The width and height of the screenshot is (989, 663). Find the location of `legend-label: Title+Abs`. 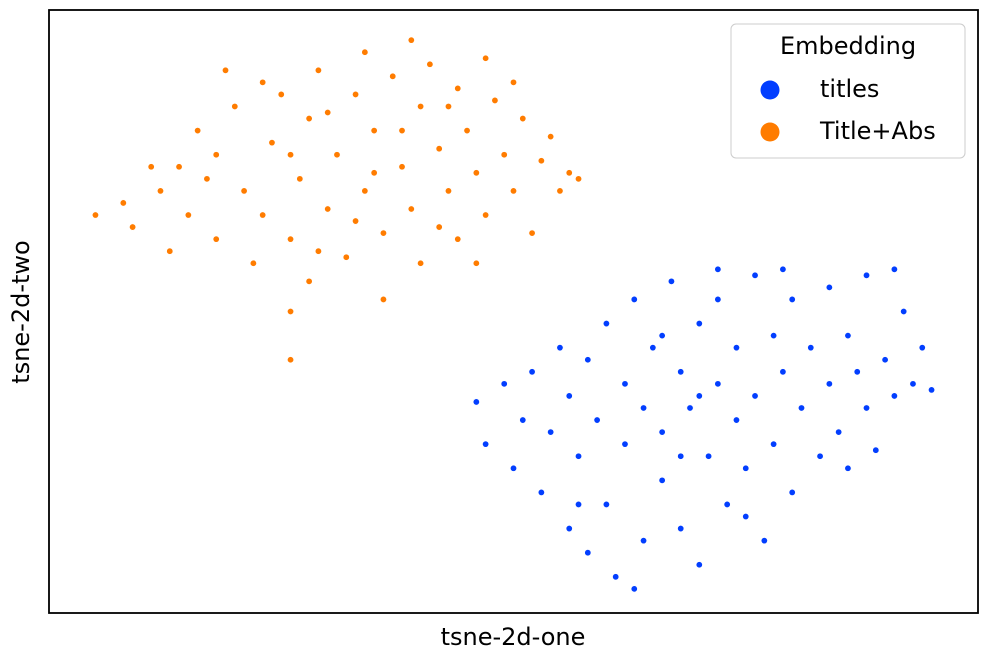

legend-label: Title+Abs is located at coordinates (877, 131).